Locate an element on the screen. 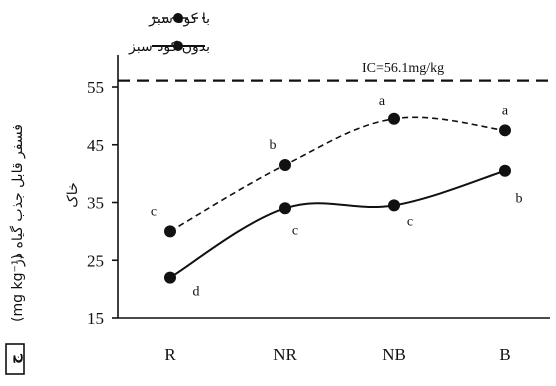 The width and height of the screenshot is (556, 386). x-tick-label: NB is located at coordinates (394, 354).